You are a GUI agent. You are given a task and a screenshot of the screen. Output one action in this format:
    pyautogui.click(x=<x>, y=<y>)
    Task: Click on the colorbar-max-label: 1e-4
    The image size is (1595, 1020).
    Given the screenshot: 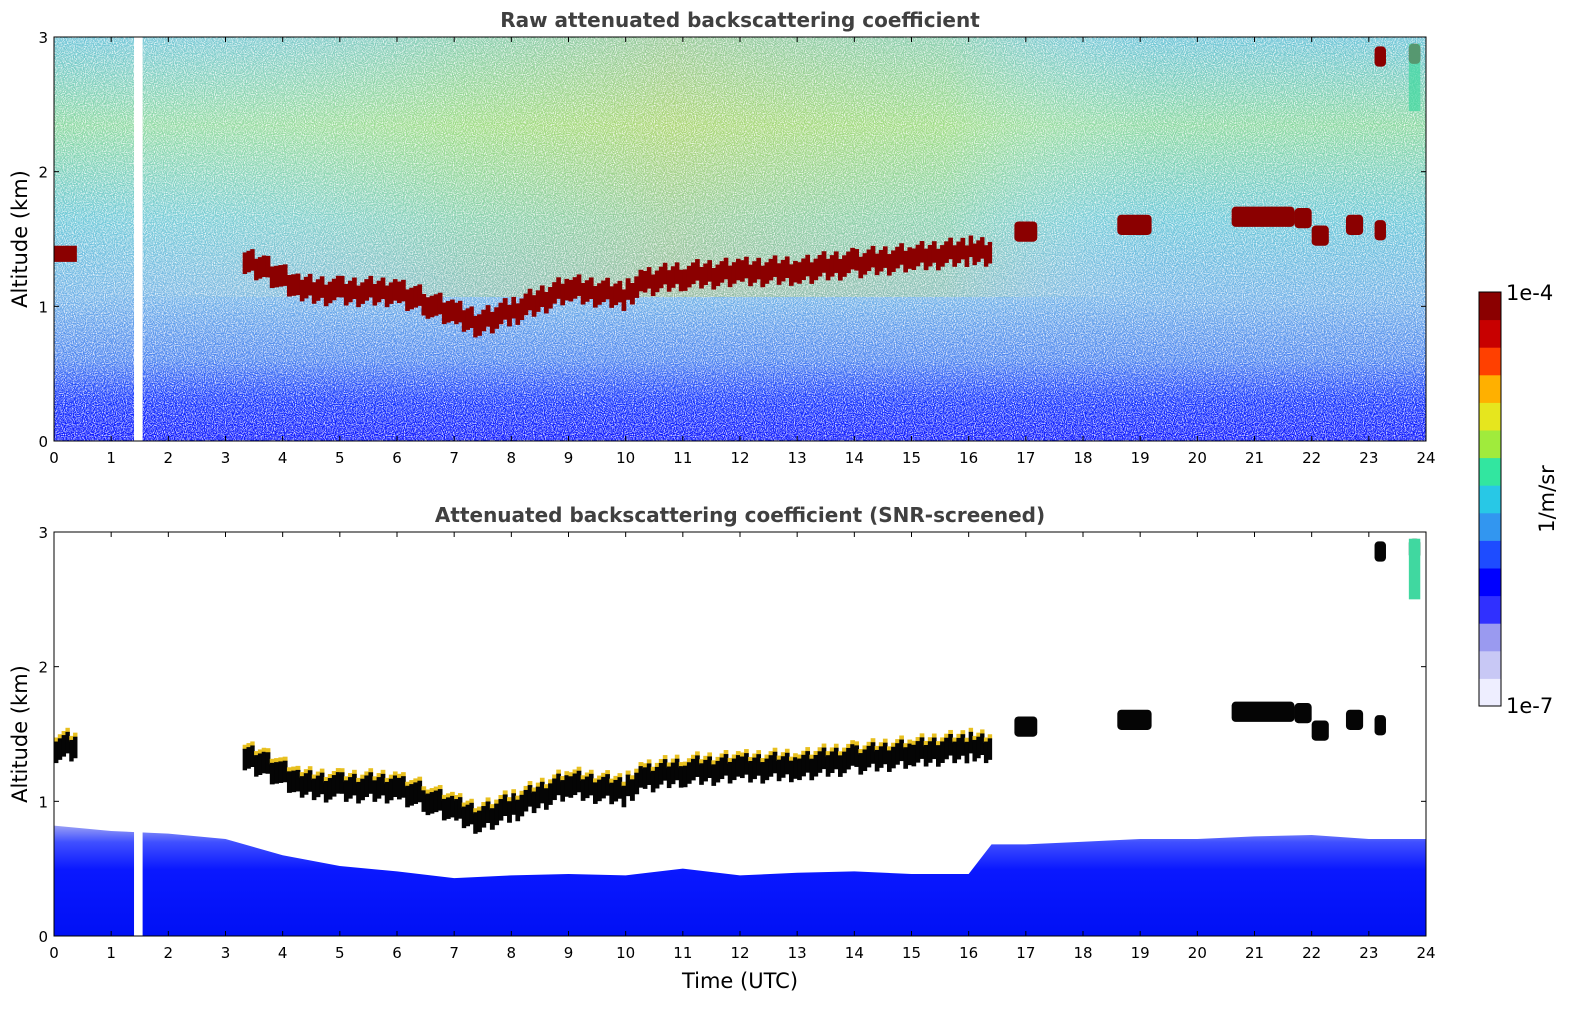 What is the action you would take?
    pyautogui.click(x=1529, y=293)
    